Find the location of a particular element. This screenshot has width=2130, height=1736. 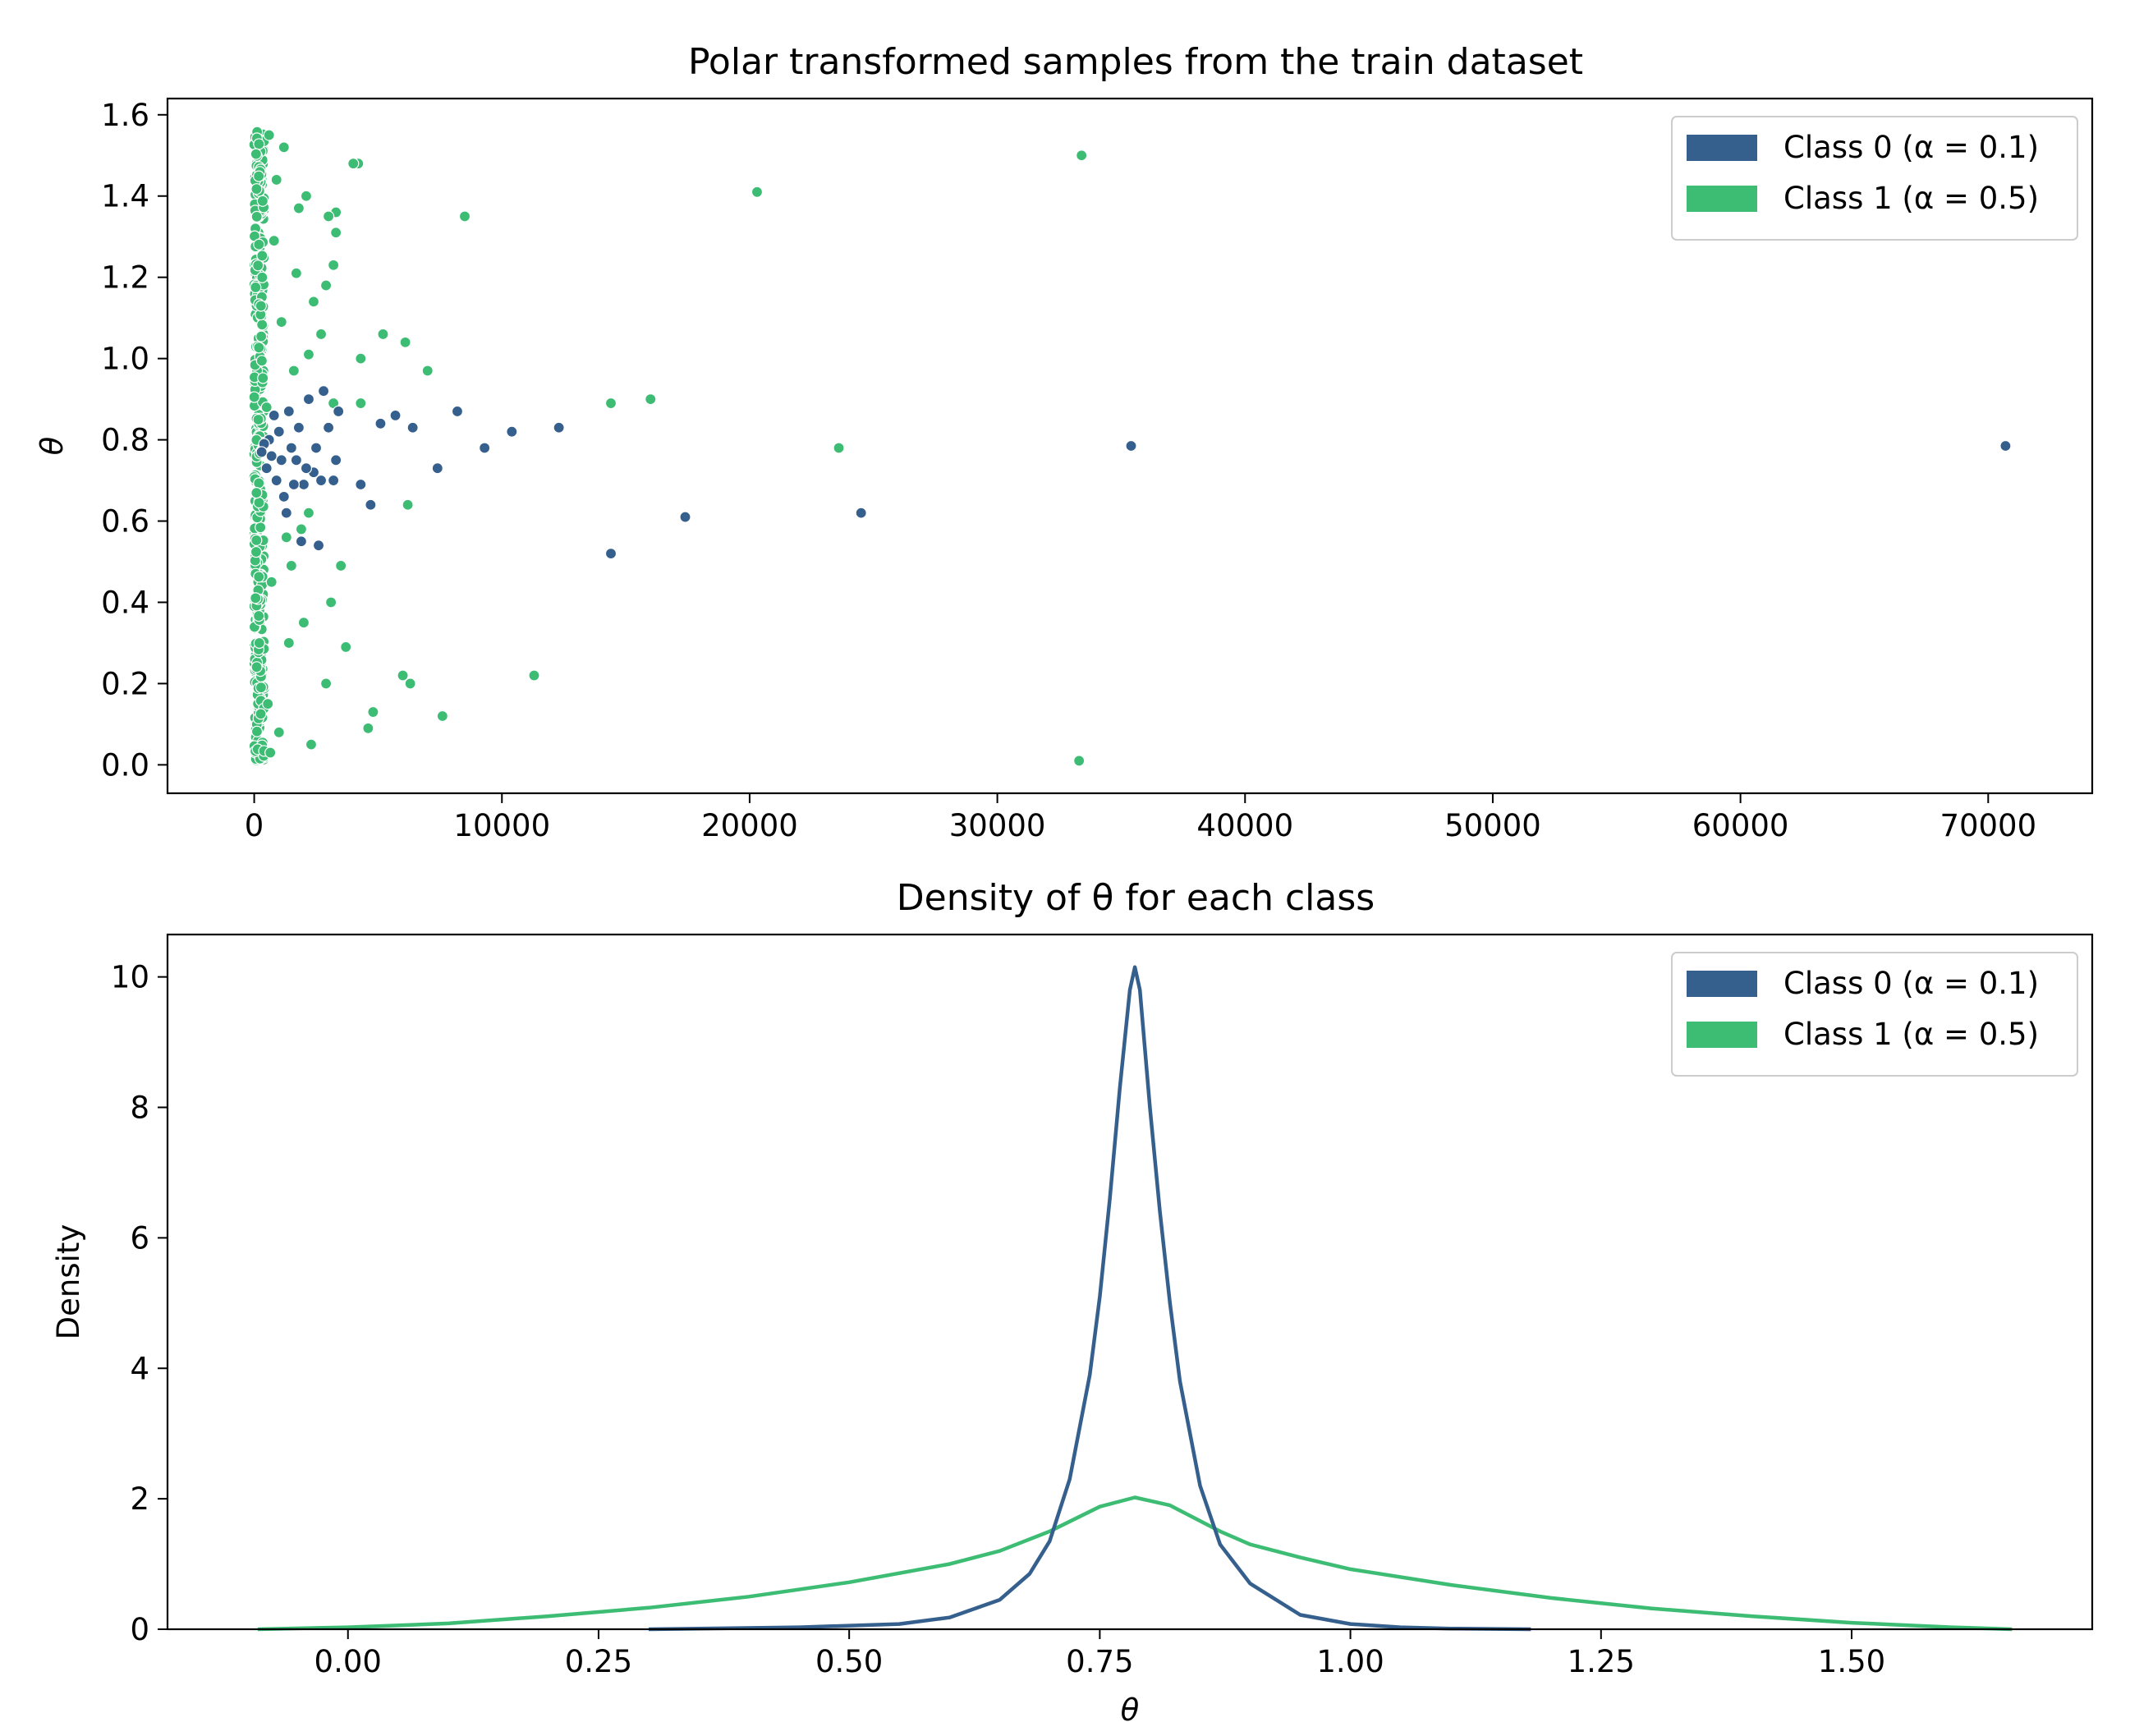

scatter-x-tick-label: 70000 is located at coordinates (1988, 825).